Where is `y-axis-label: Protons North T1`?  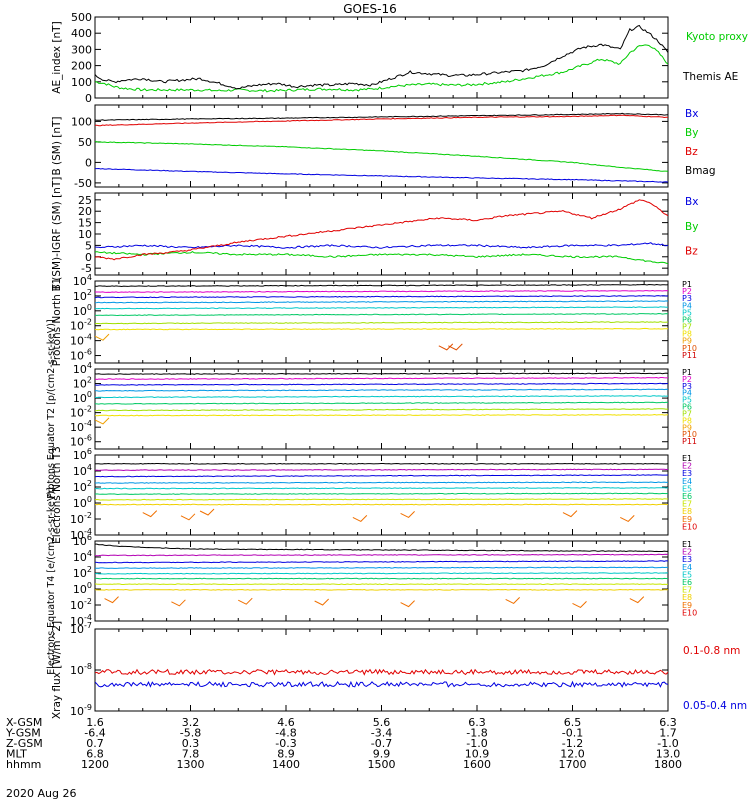 y-axis-label: Protons North T1 is located at coordinates (57, 322).